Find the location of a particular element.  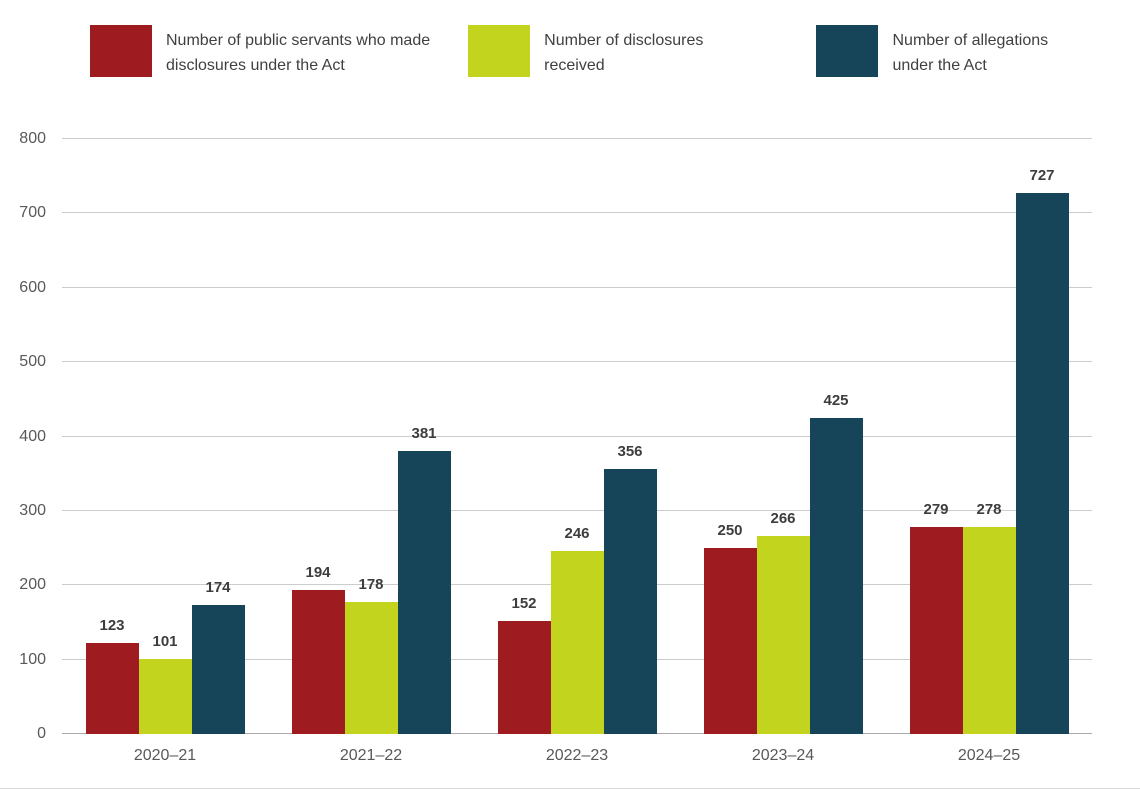

bar-value-label: 250 is located at coordinates (730, 531).